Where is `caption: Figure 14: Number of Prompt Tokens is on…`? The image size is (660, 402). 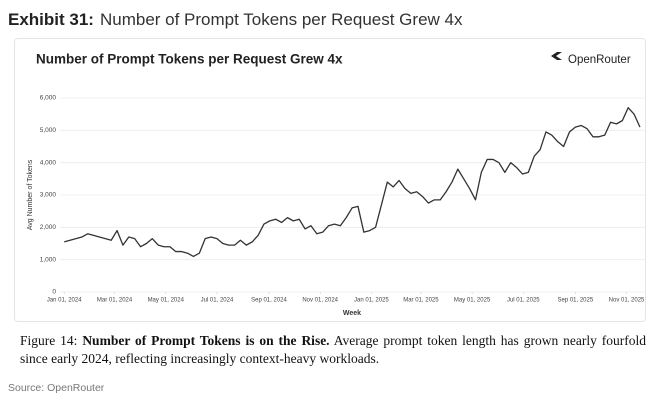
caption: Figure 14: Number of Prompt Tokens is on… is located at coordinates (333, 350).